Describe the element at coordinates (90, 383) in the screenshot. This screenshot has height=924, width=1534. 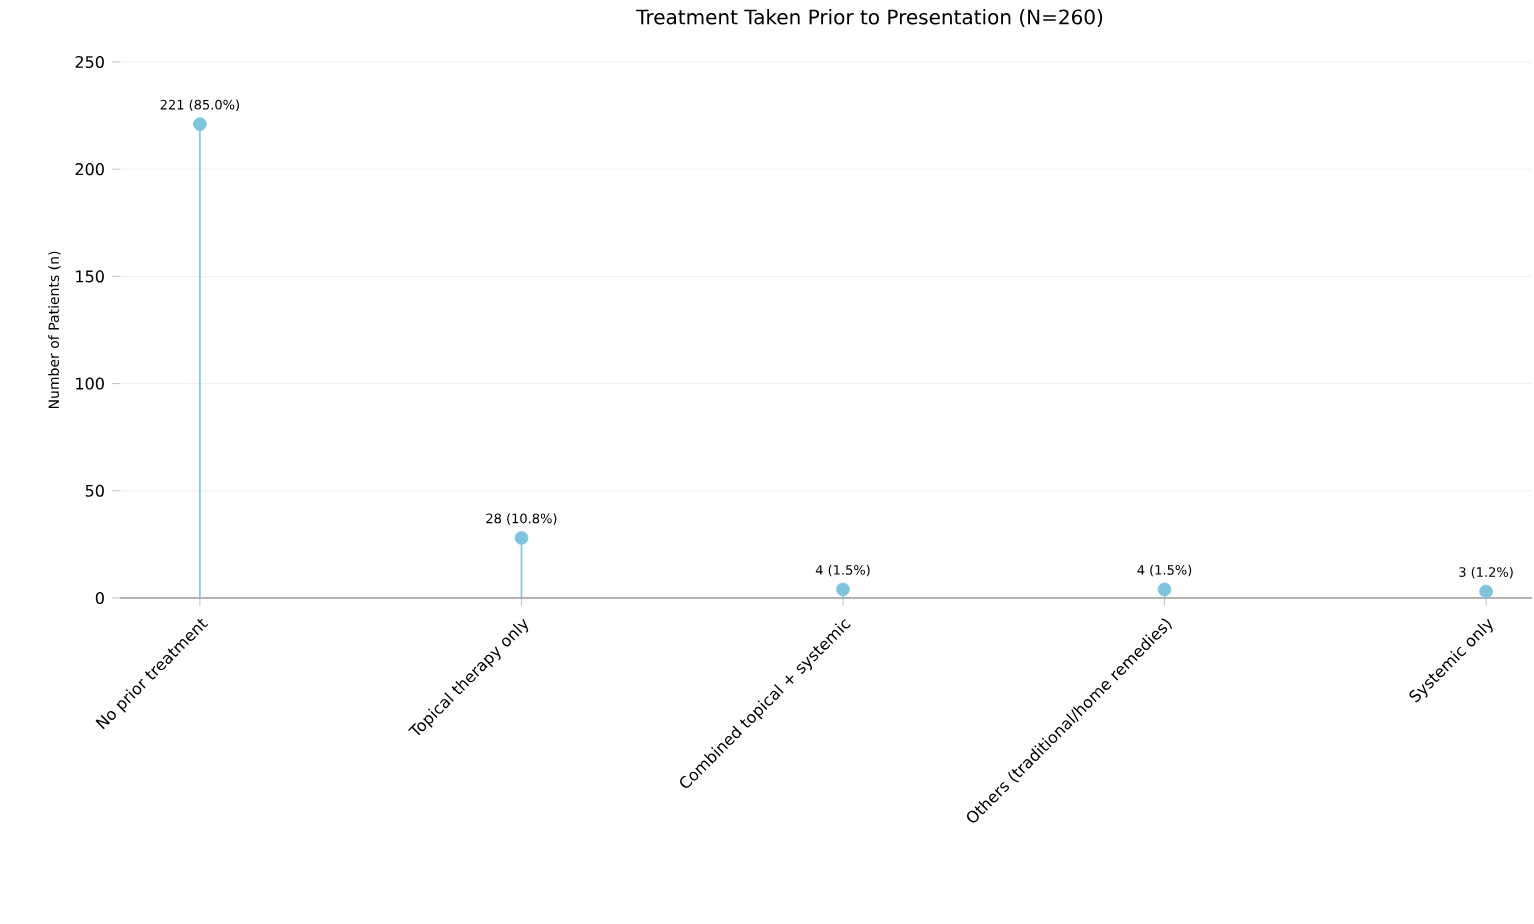
I see `y-tick-label: 100` at that location.